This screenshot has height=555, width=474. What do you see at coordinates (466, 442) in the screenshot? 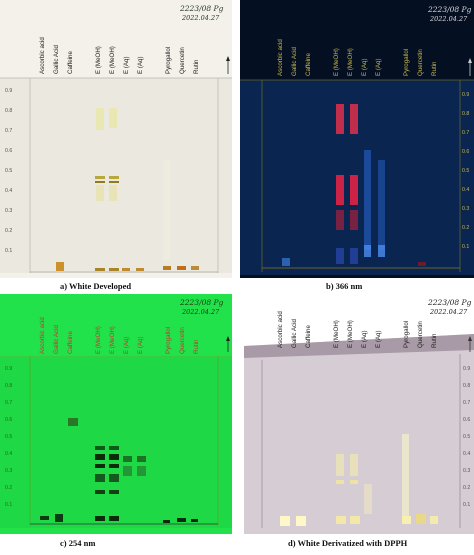
I see `rf-scale-right-d: 0.9 0.8 0.7 0.6 0.5 0.4 0.3 0.2 0.1` at bounding box center [466, 442].